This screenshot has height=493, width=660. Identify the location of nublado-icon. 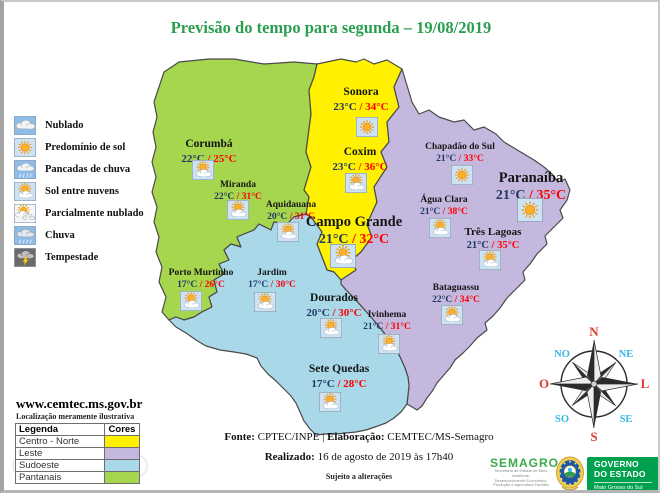
(25, 125).